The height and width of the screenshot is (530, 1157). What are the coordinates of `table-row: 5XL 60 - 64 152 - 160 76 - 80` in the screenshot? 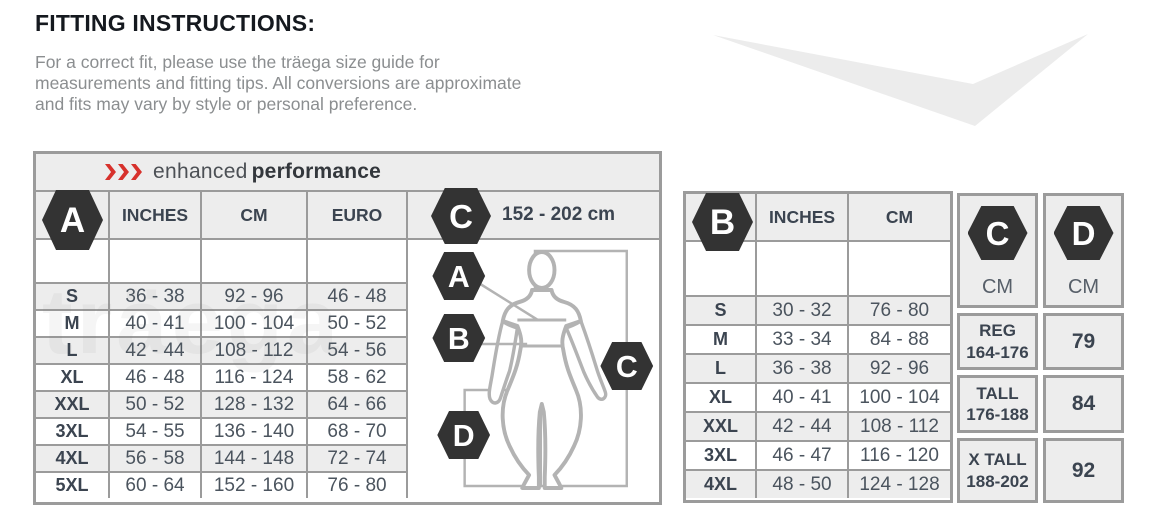 It's located at (221, 484).